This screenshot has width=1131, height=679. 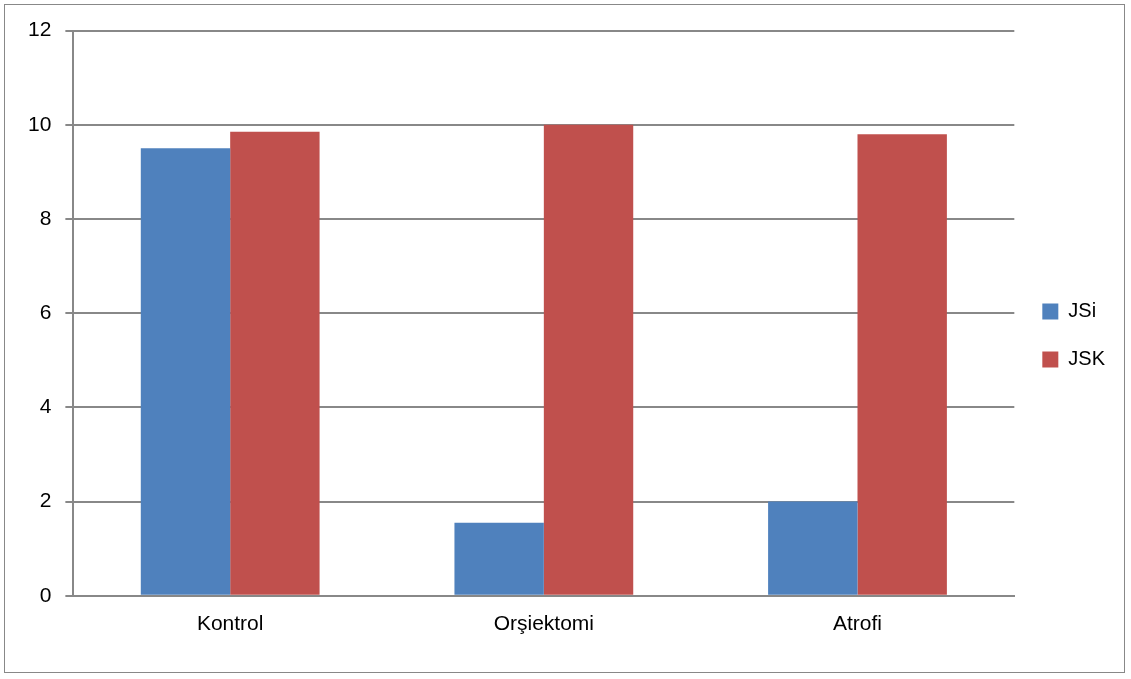 What do you see at coordinates (45, 594) in the screenshot?
I see `y-tick-label: 0` at bounding box center [45, 594].